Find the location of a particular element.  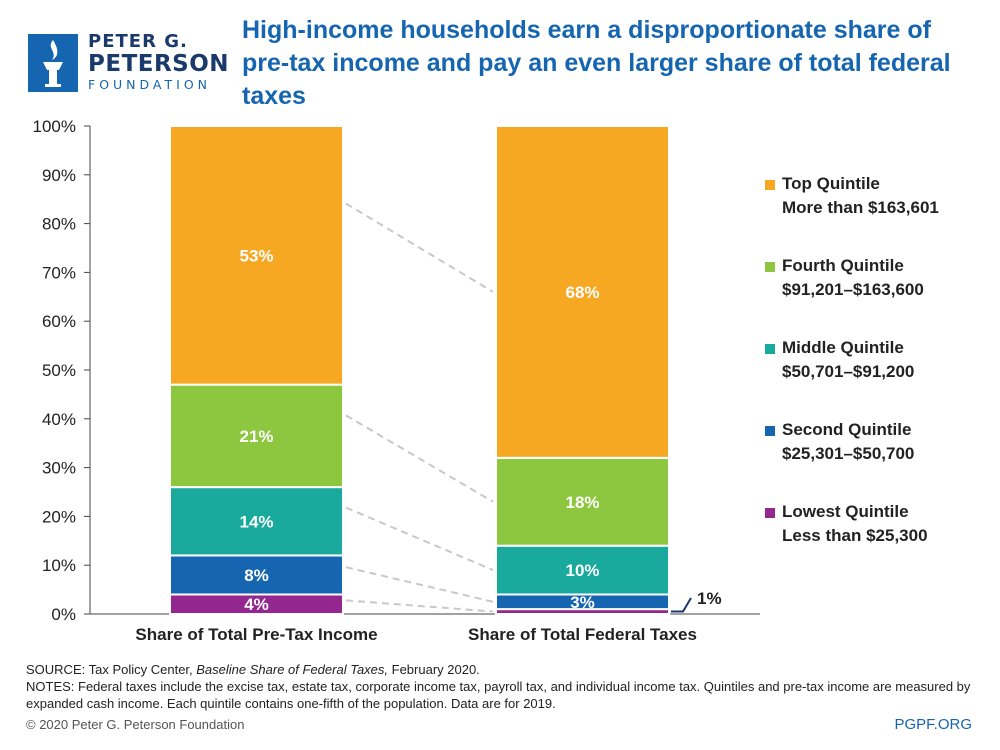

logo: PETER G. PETERSON FOUNDATION is located at coordinates (124, 58).